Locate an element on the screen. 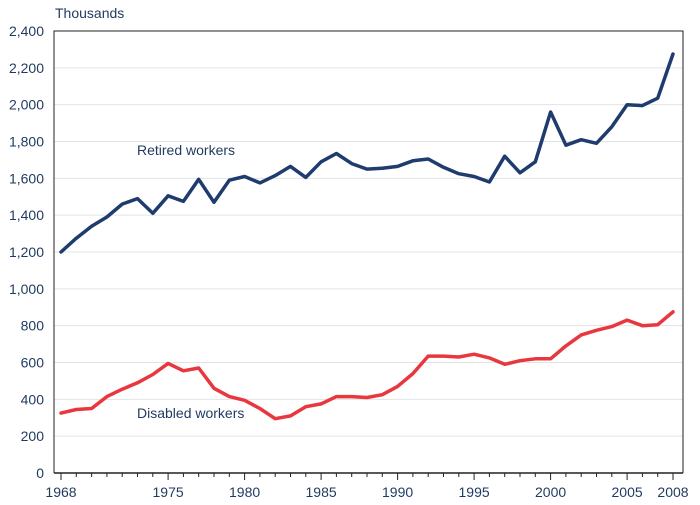 The image size is (700, 505). y-tick-label: 2,400 is located at coordinates (26, 31).